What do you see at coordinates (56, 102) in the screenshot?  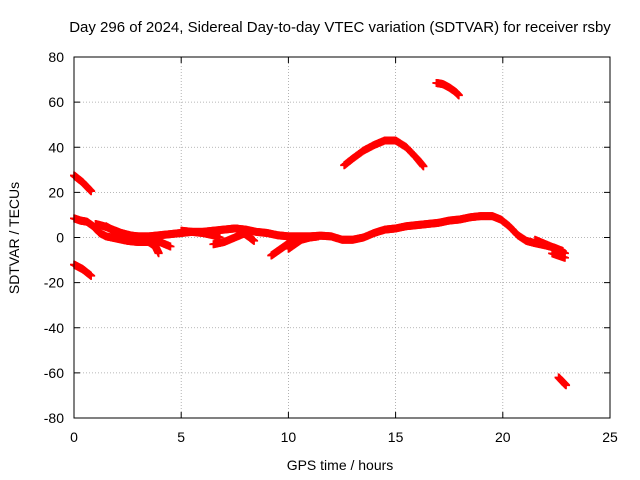 I see `y-tick-label: 60` at bounding box center [56, 102].